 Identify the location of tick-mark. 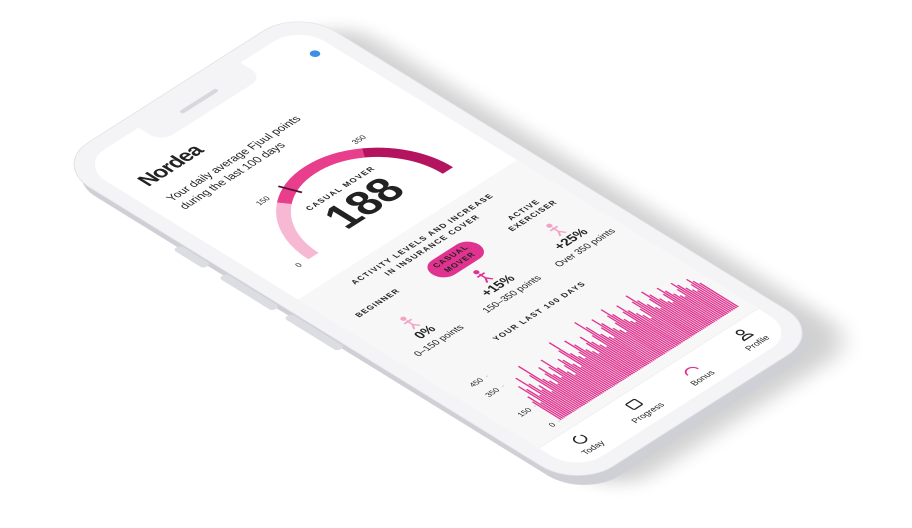
(503, 386).